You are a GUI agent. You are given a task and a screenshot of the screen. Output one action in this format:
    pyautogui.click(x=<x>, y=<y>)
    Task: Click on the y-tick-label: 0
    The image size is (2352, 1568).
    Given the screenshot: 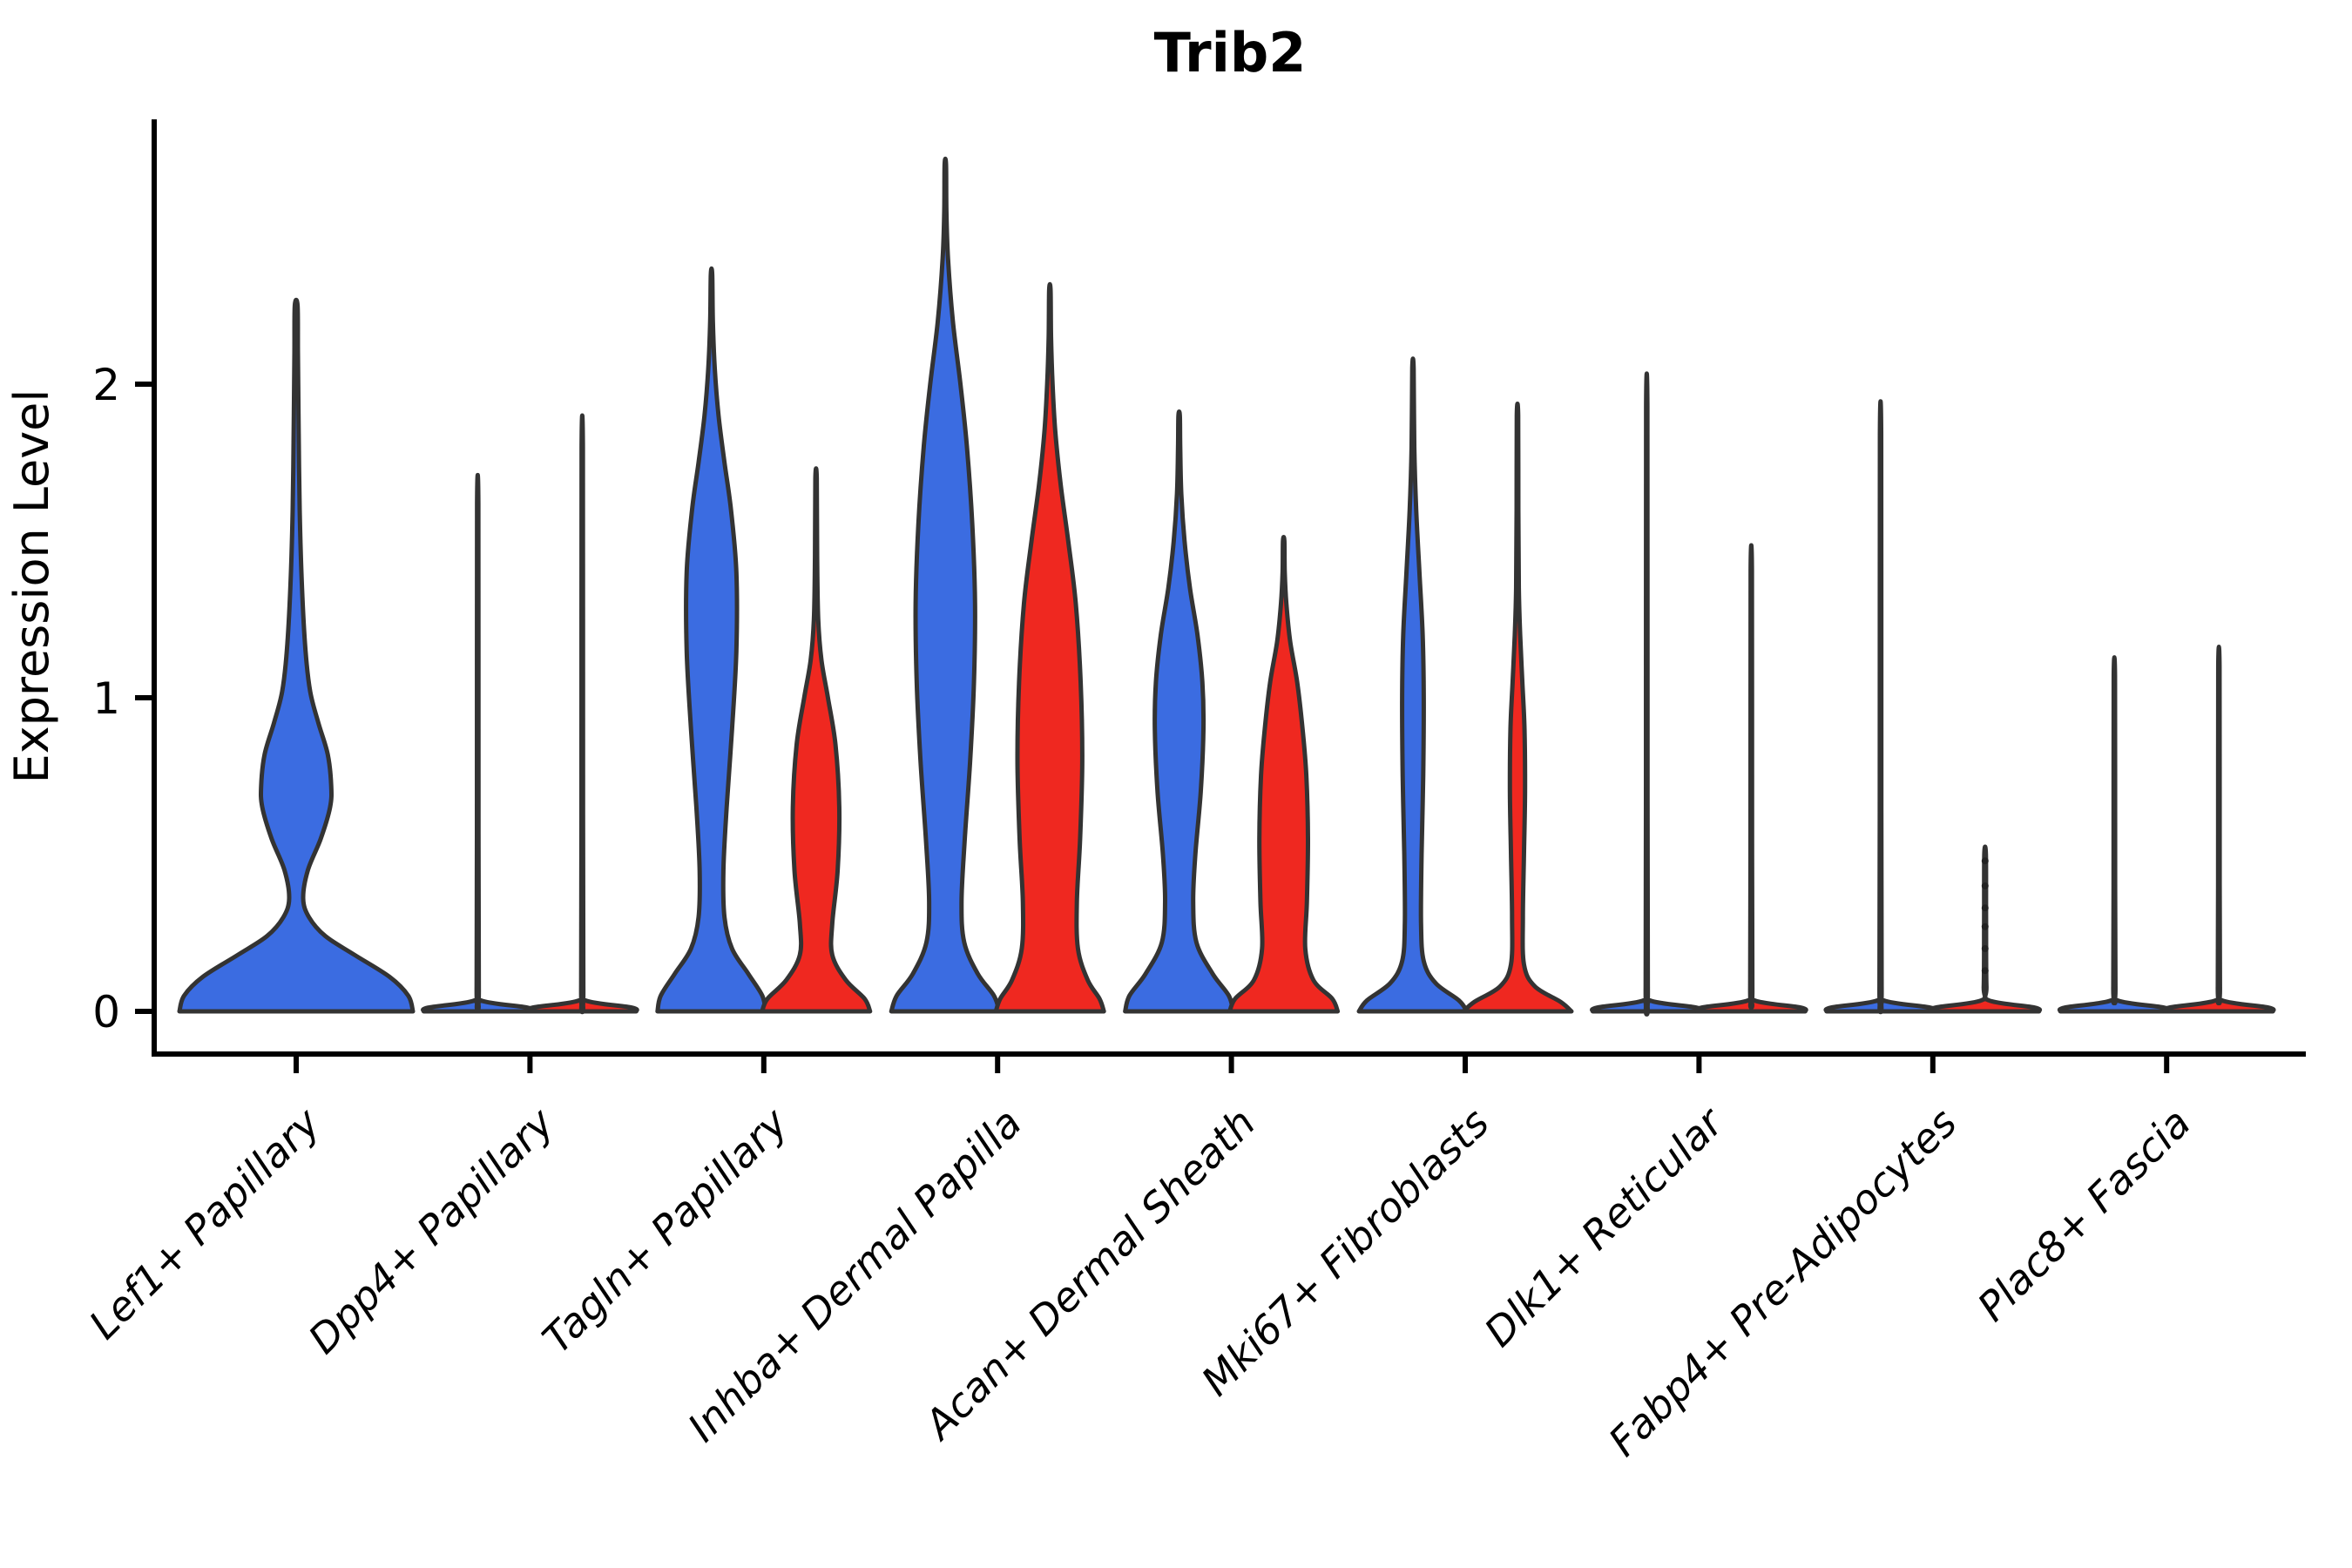 What is the action you would take?
    pyautogui.click(x=106, y=1012)
    